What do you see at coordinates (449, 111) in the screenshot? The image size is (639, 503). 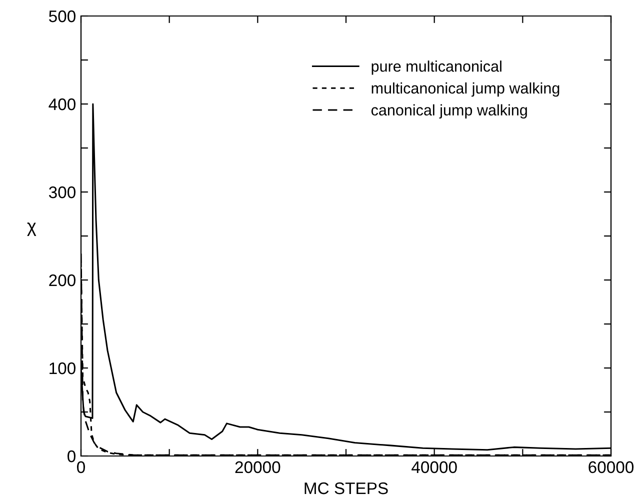 I see `legend-label: canonical jump walking` at bounding box center [449, 111].